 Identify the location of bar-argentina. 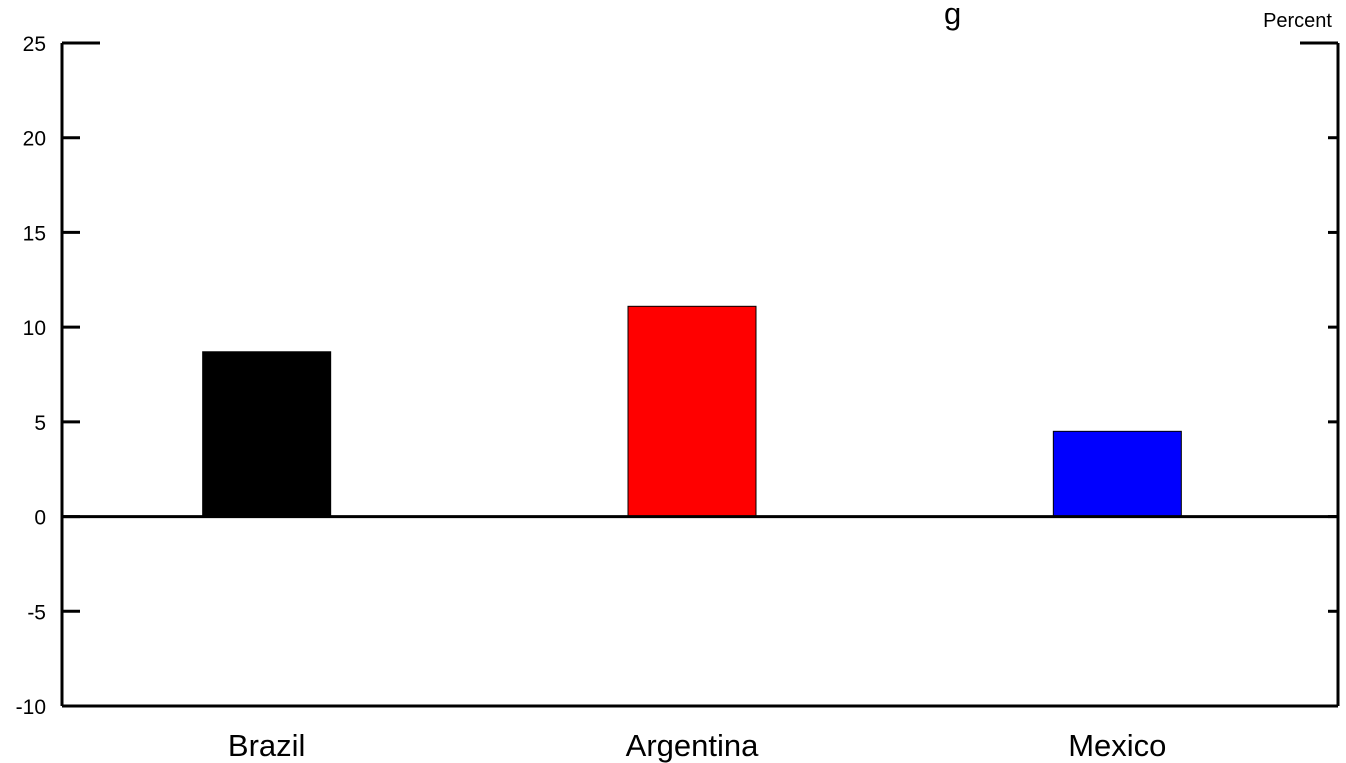
(692, 411).